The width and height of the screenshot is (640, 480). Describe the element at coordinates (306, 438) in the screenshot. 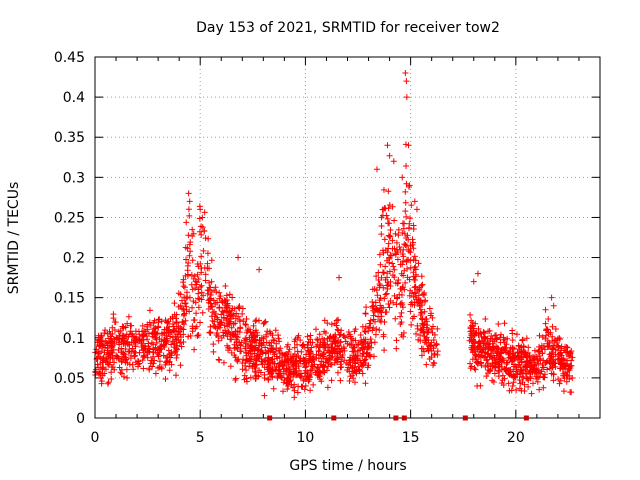

I see `x-tick-label: 10` at that location.